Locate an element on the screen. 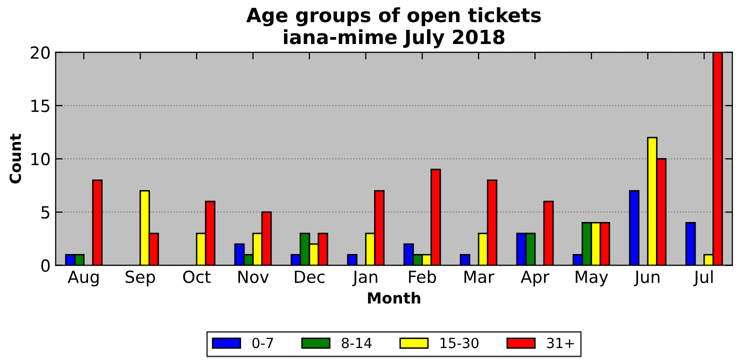  x-tick-label: Mar is located at coordinates (479, 277).